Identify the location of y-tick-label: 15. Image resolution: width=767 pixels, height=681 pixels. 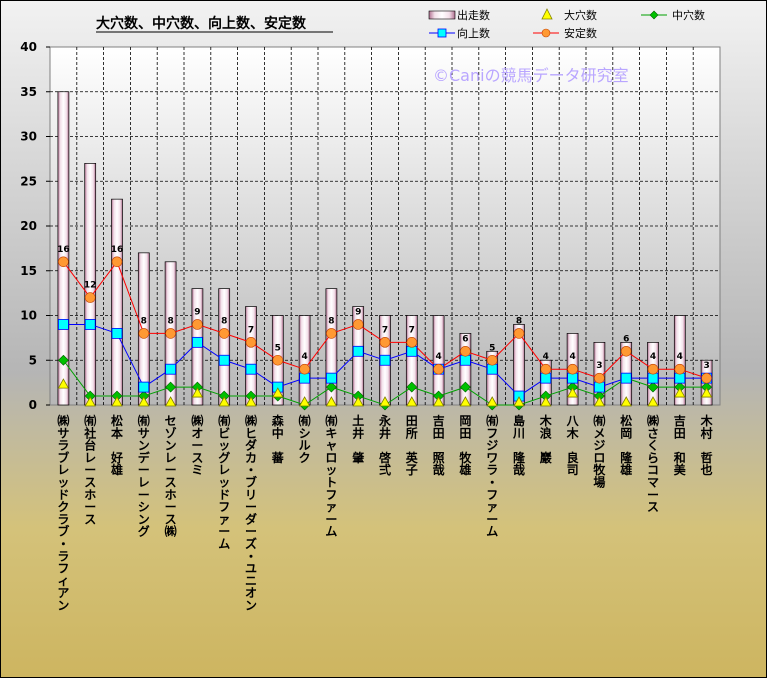
(28, 271).